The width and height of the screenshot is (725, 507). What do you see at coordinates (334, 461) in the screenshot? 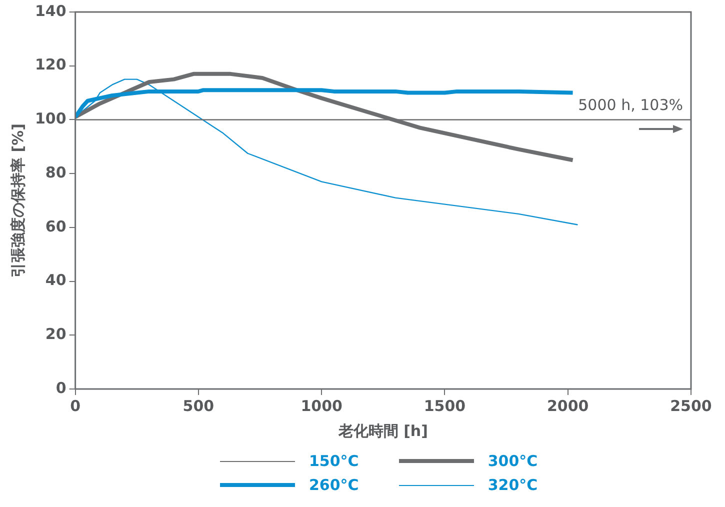
I see `legend-label: 150°C` at bounding box center [334, 461].